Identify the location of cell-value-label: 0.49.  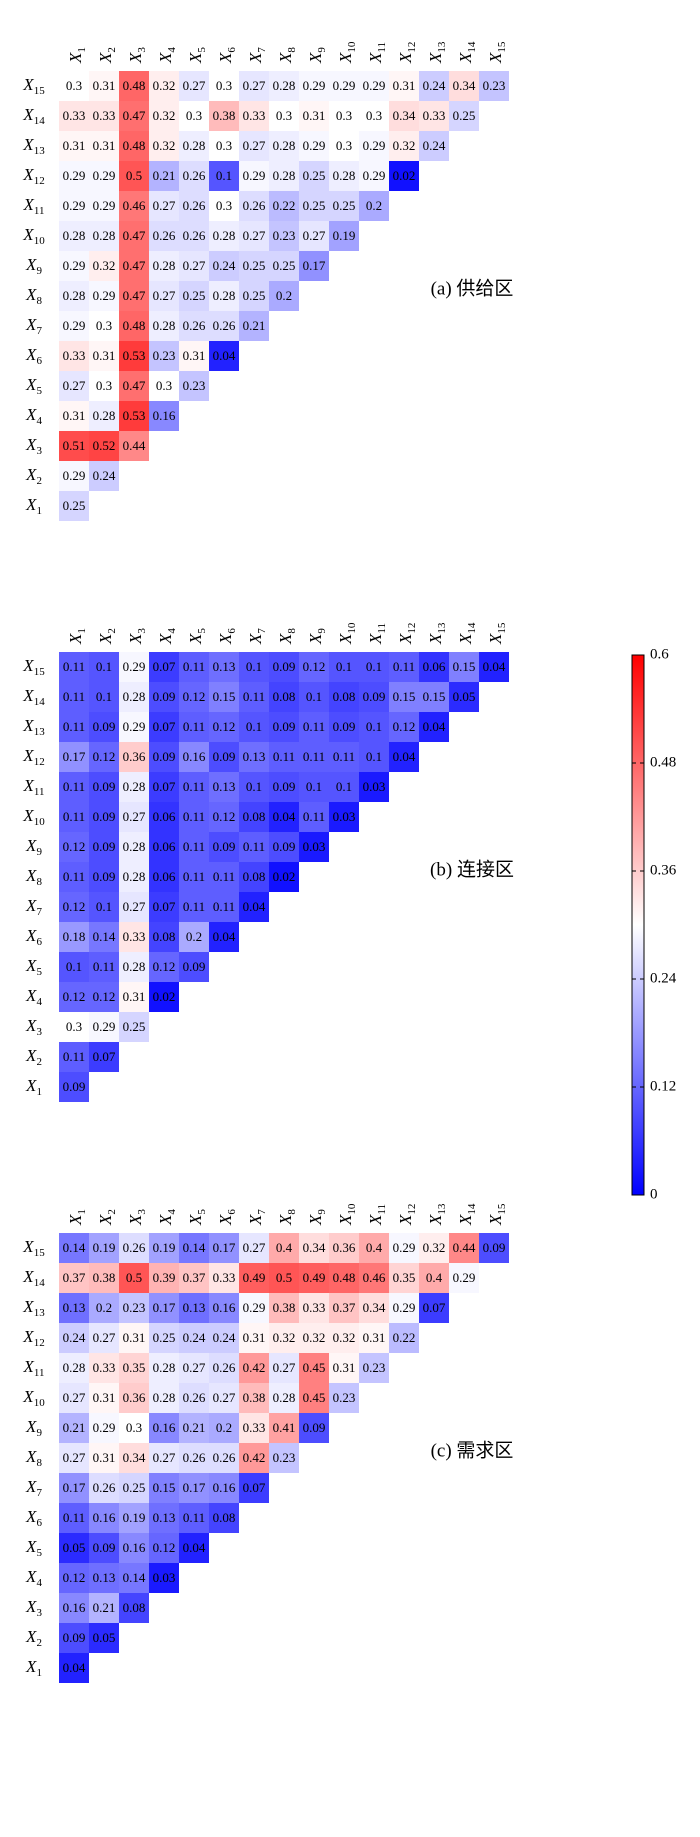
(254, 1277).